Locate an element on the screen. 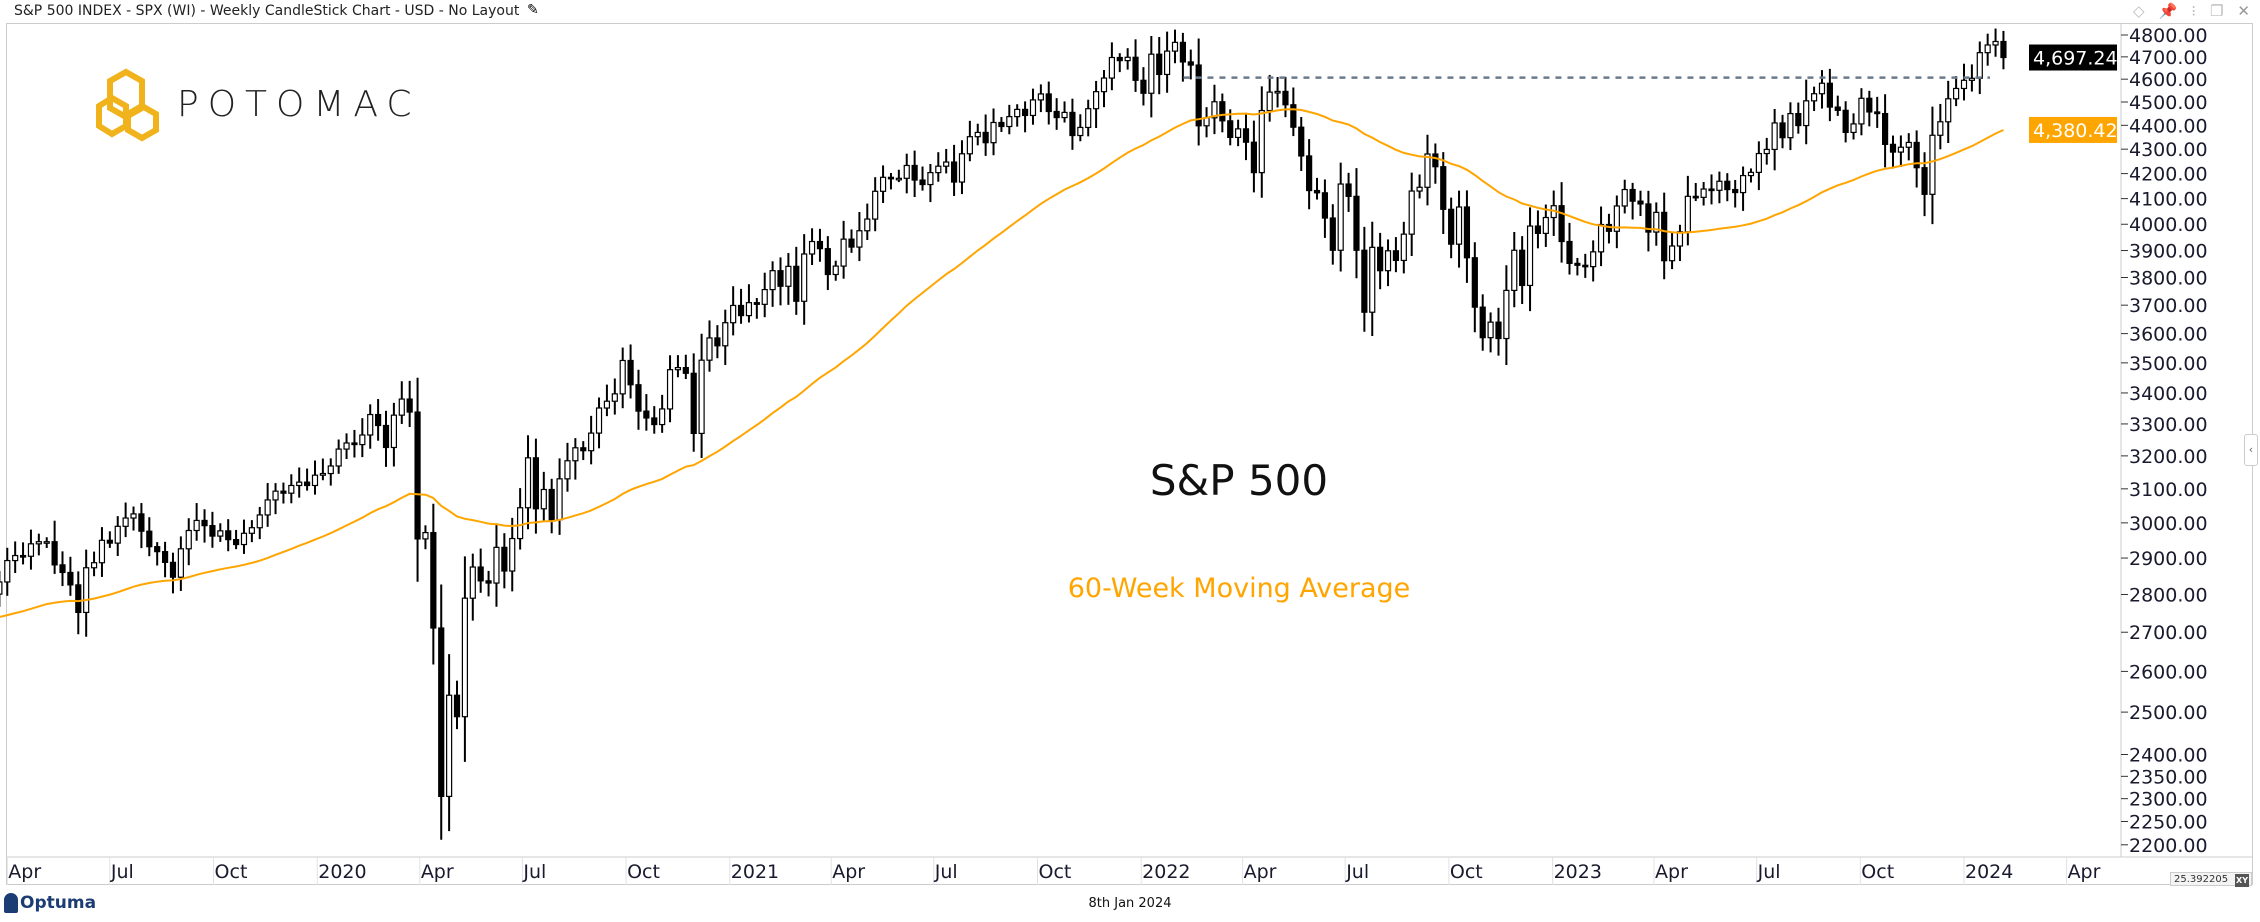 Image resolution: width=2260 pixels, height=922 pixels. potomac-logo is located at coordinates (129, 107).